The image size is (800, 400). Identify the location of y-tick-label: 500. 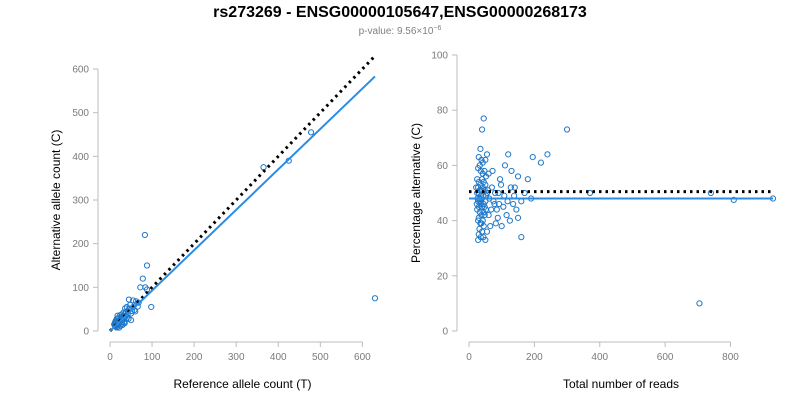
(80, 113).